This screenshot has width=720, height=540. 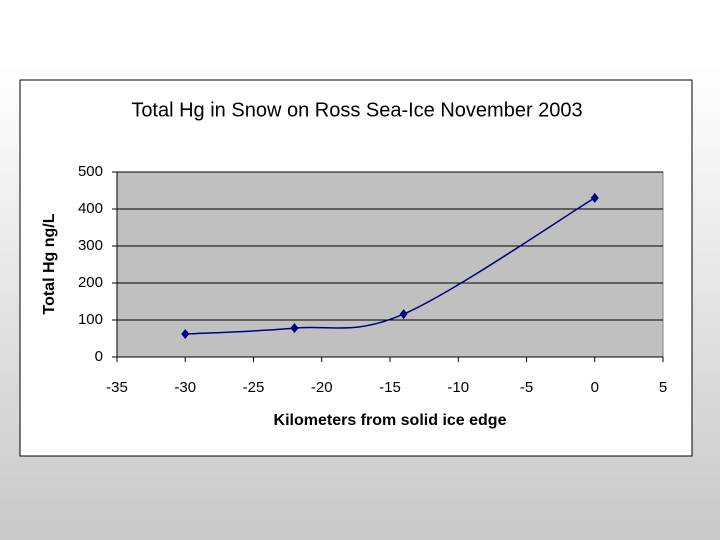 What do you see at coordinates (254, 387) in the screenshot?
I see `x-tick-label: -25` at bounding box center [254, 387].